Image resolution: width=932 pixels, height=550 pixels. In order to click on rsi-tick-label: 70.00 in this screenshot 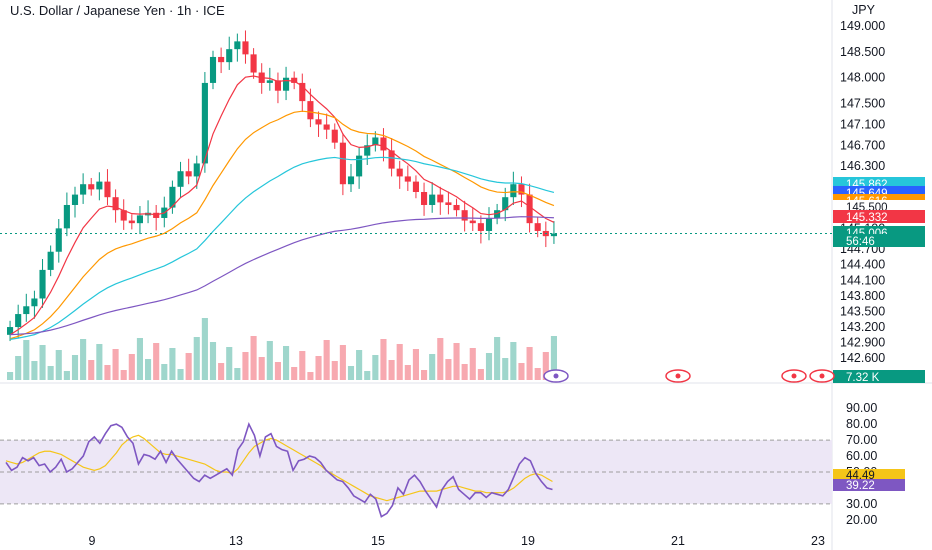, I will do `click(861, 440)`.